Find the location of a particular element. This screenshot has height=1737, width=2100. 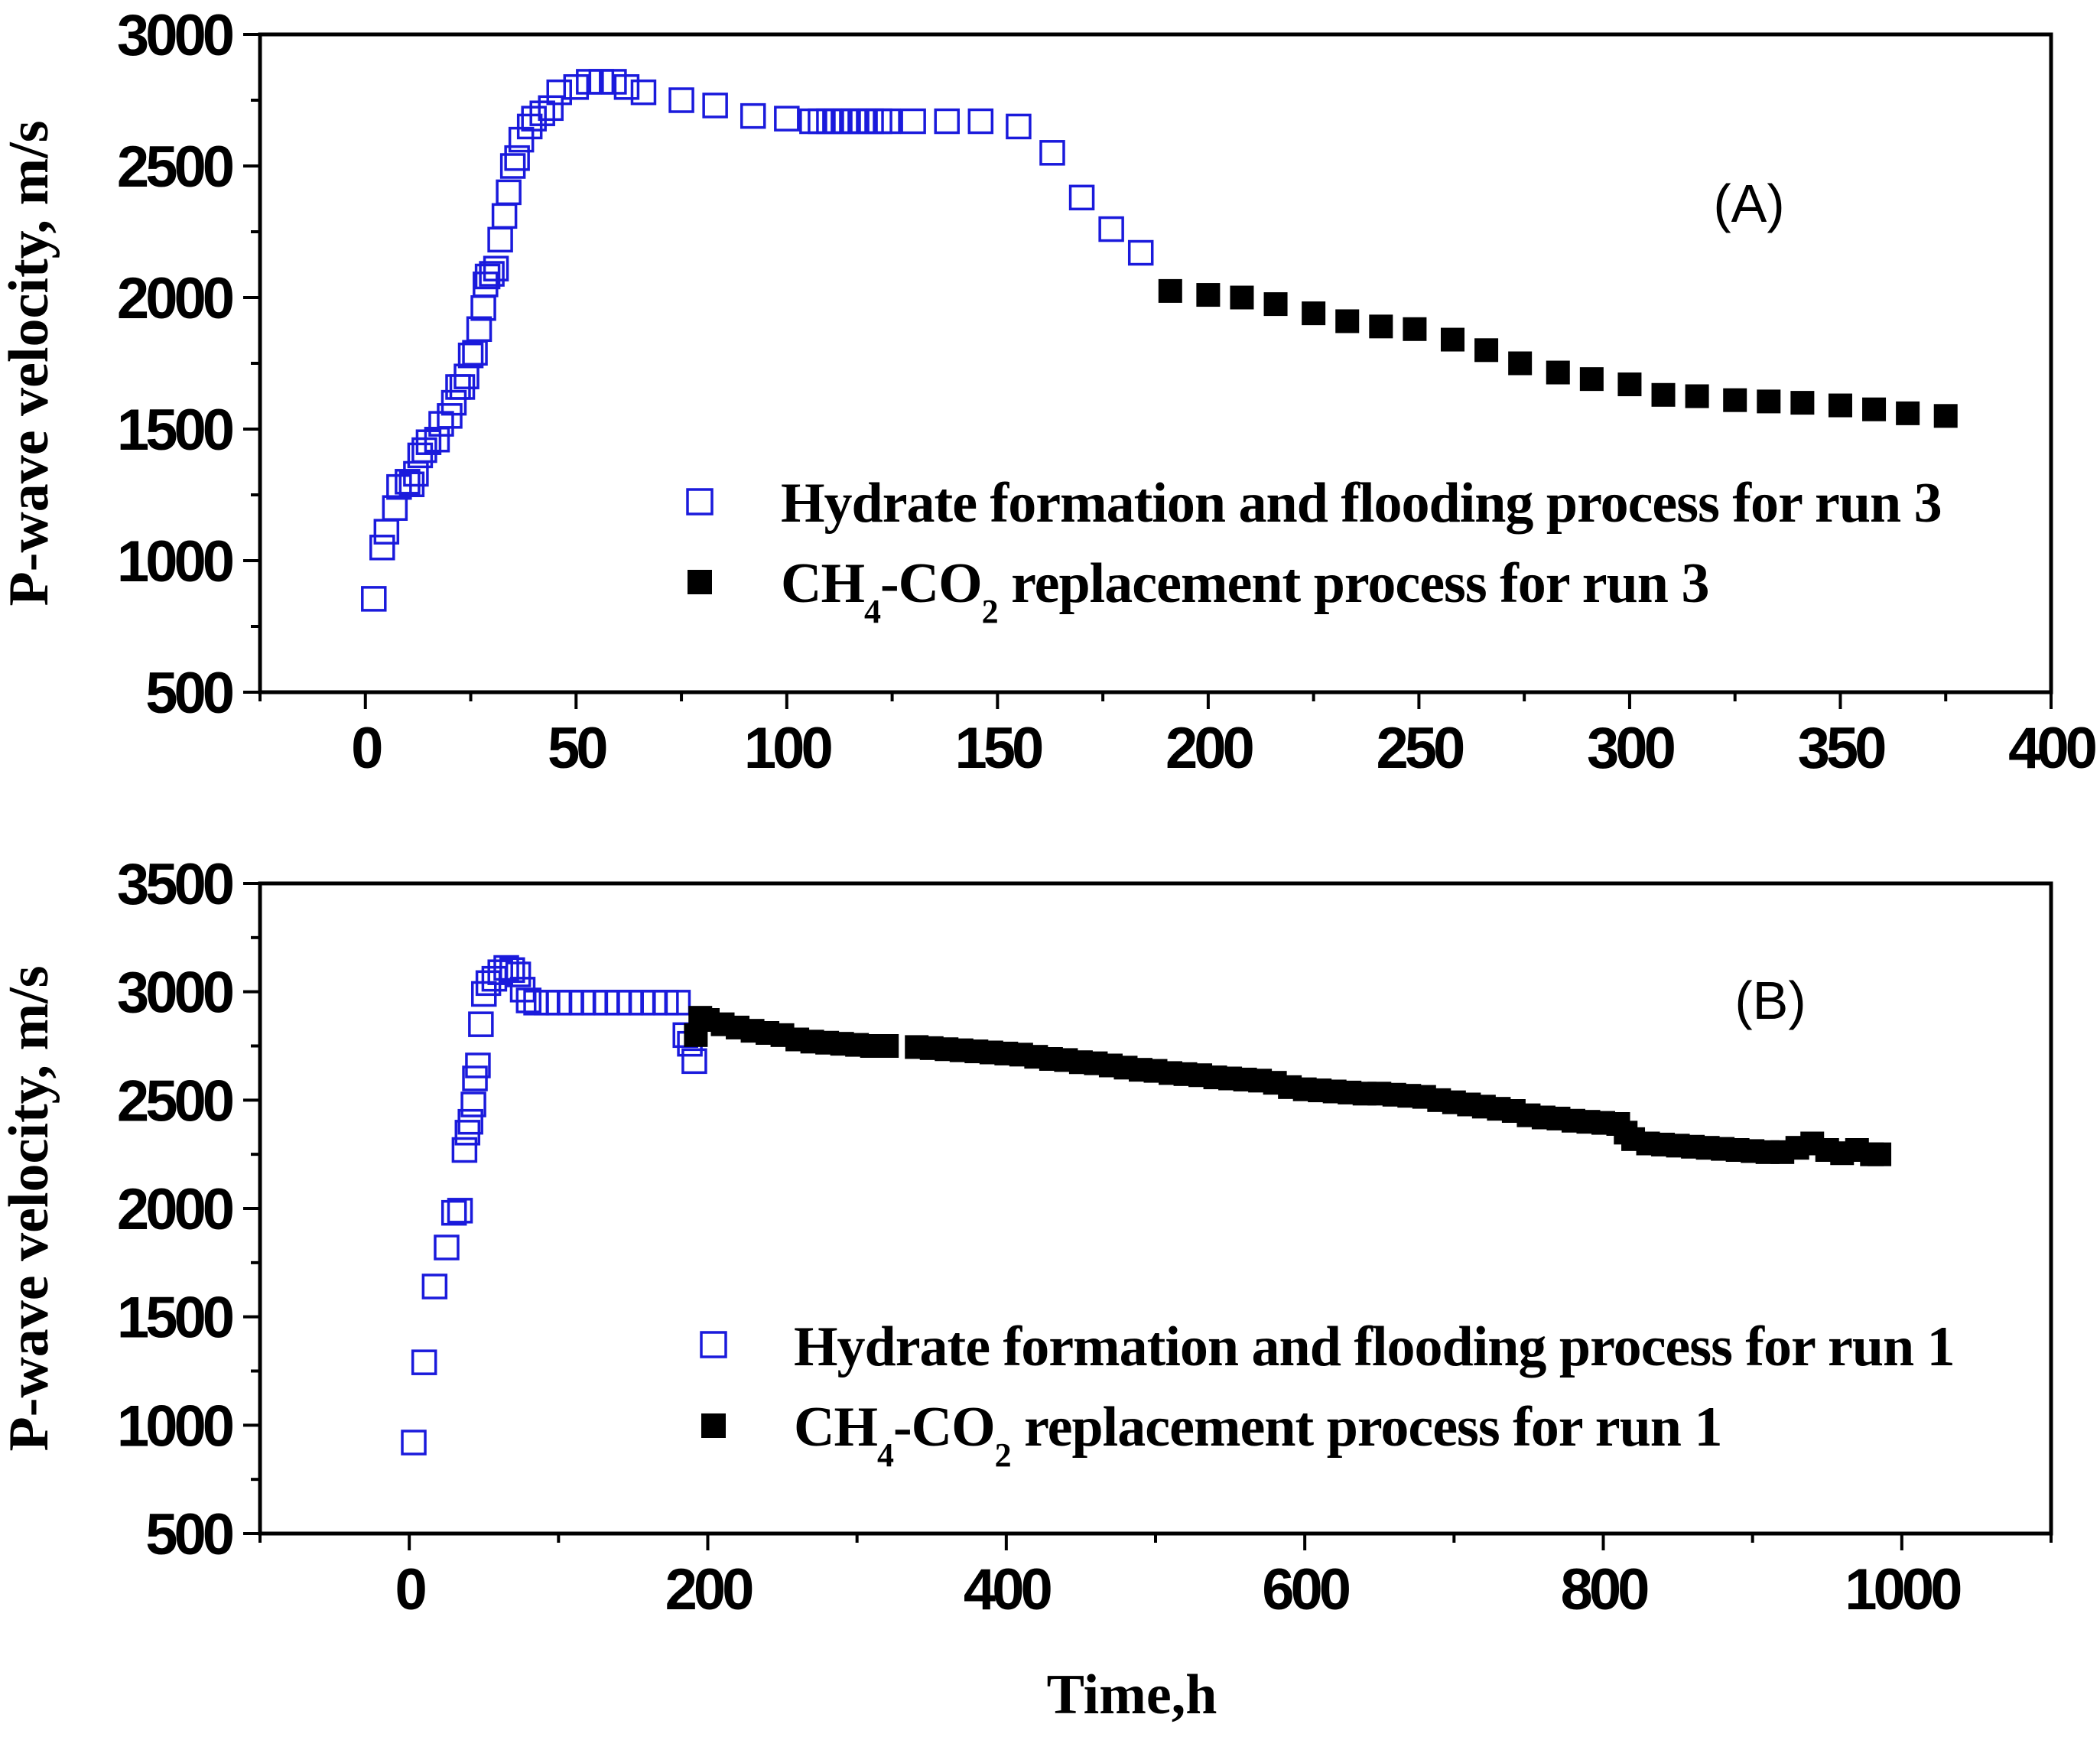

panel-a-y-tick-label: 2000 is located at coordinates (175, 298).